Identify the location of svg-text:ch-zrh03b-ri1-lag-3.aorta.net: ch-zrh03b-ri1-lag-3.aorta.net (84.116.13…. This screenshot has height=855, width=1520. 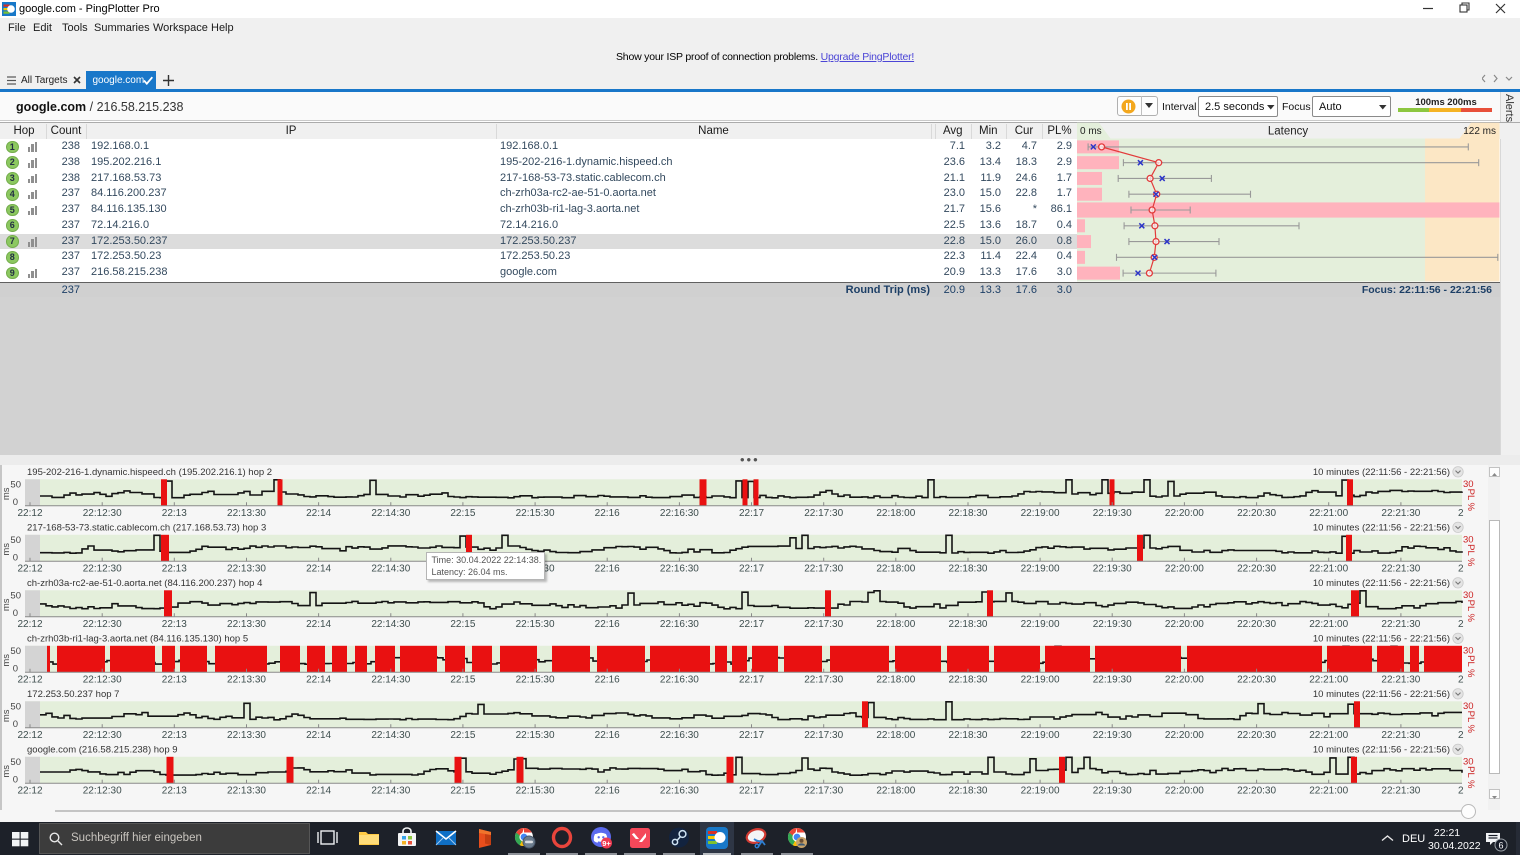
(137, 638).